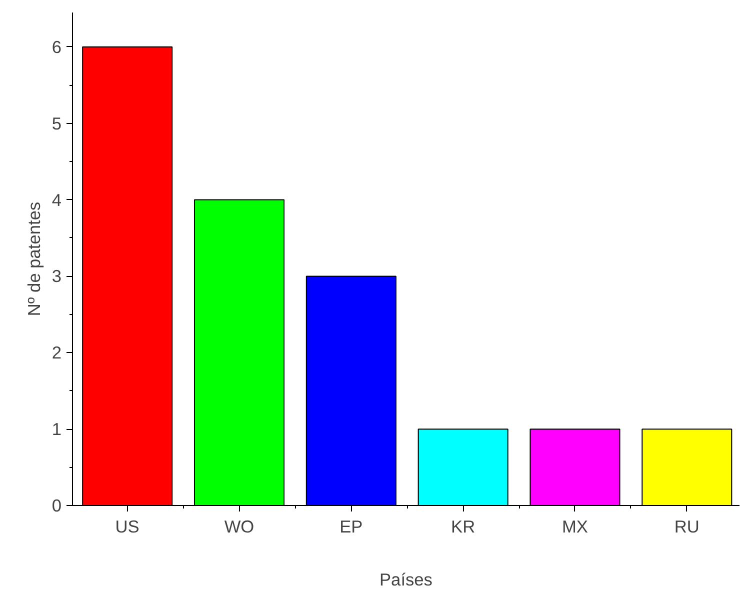 The image size is (741, 592). What do you see at coordinates (463, 526) in the screenshot?
I see `x-tick-label: KR` at bounding box center [463, 526].